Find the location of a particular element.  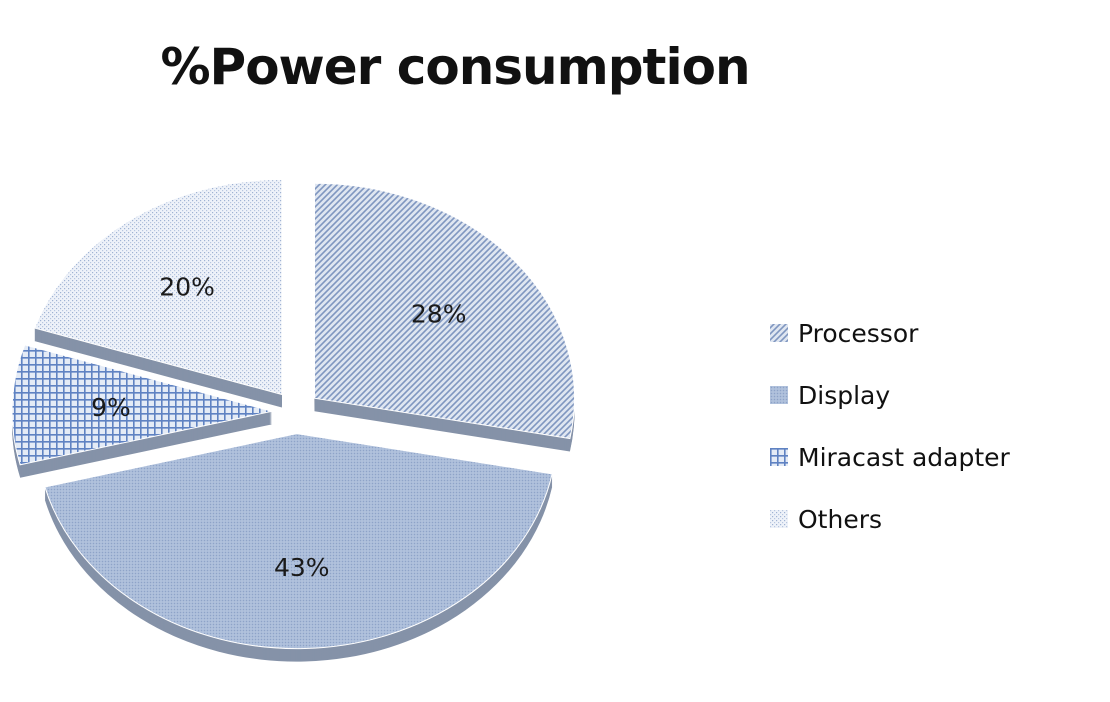

pie-slice-miracast-adapter is located at coordinates (142, 405).